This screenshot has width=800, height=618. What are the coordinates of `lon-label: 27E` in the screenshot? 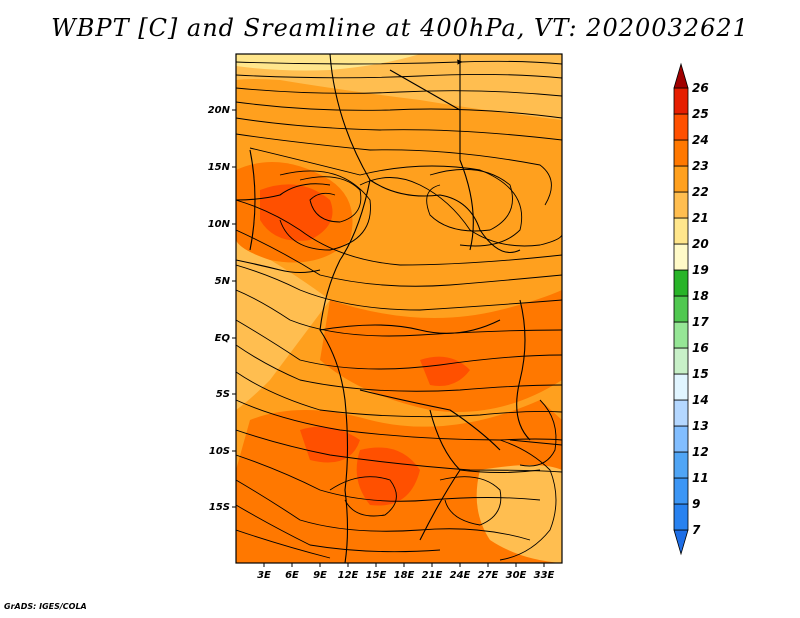 It's located at (488, 575).